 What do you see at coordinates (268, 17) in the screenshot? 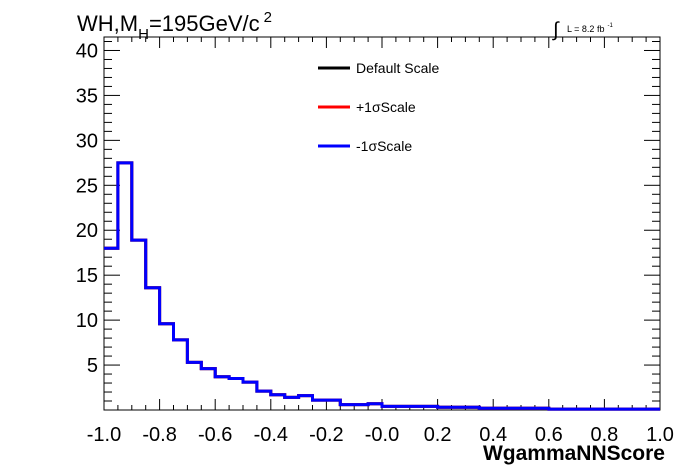
I see `chart-title-superscript: 2` at bounding box center [268, 17].